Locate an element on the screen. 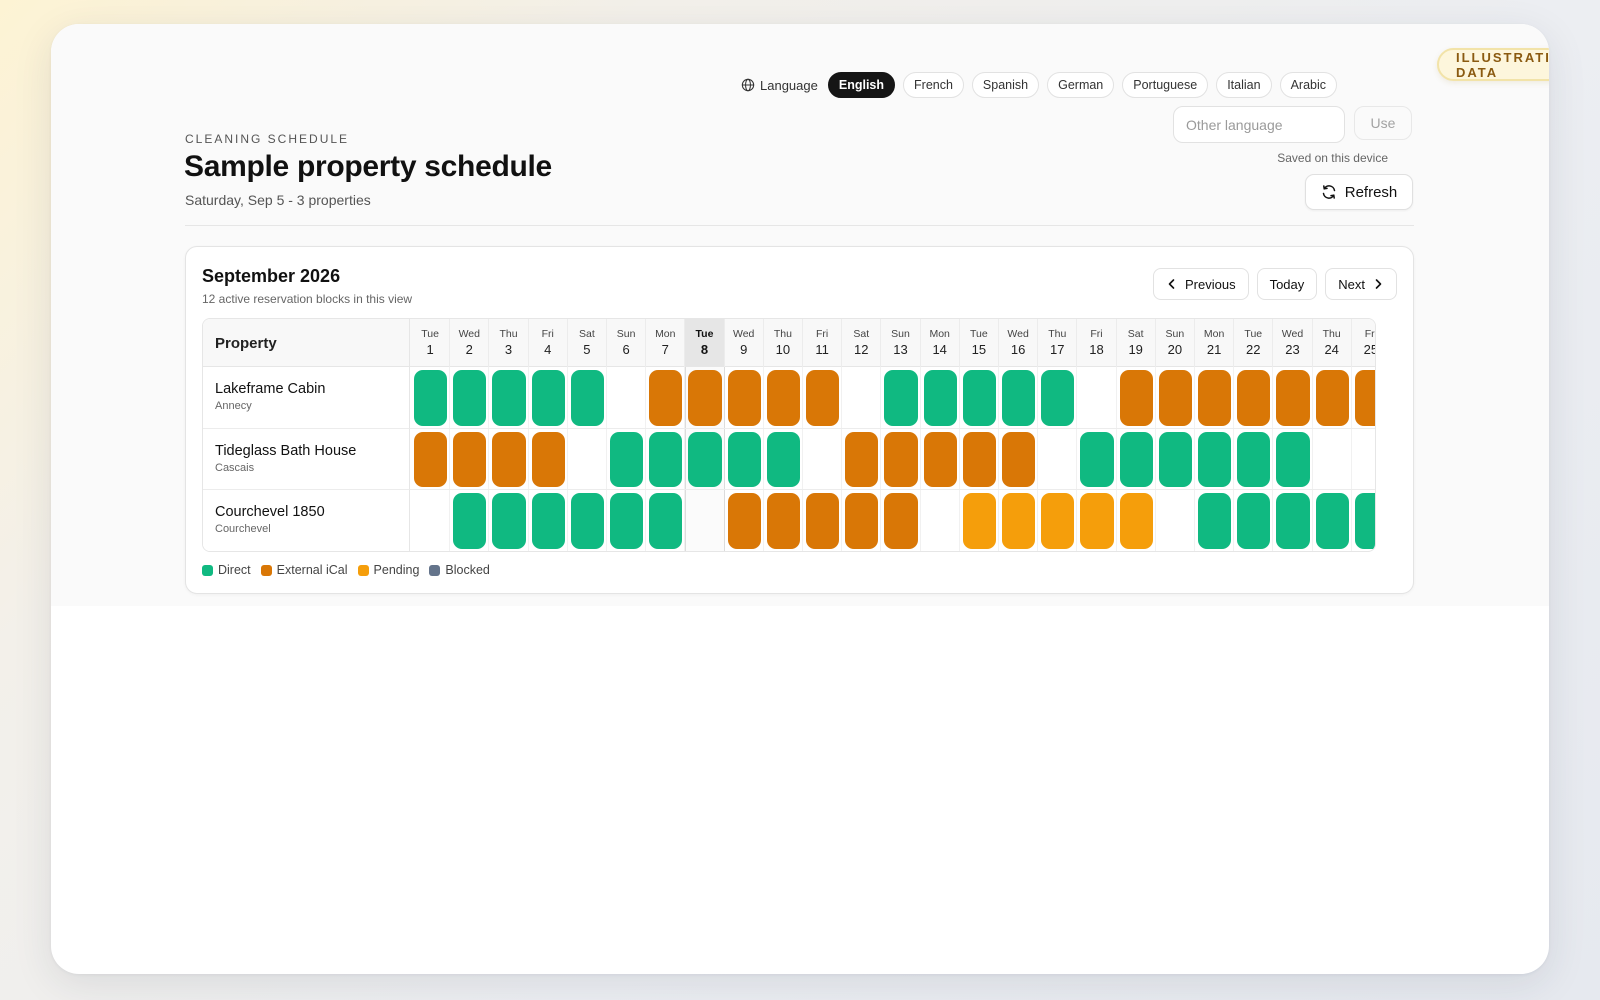 This screenshot has height=1000, width=1600. day-of-month: 12 is located at coordinates (861, 349).